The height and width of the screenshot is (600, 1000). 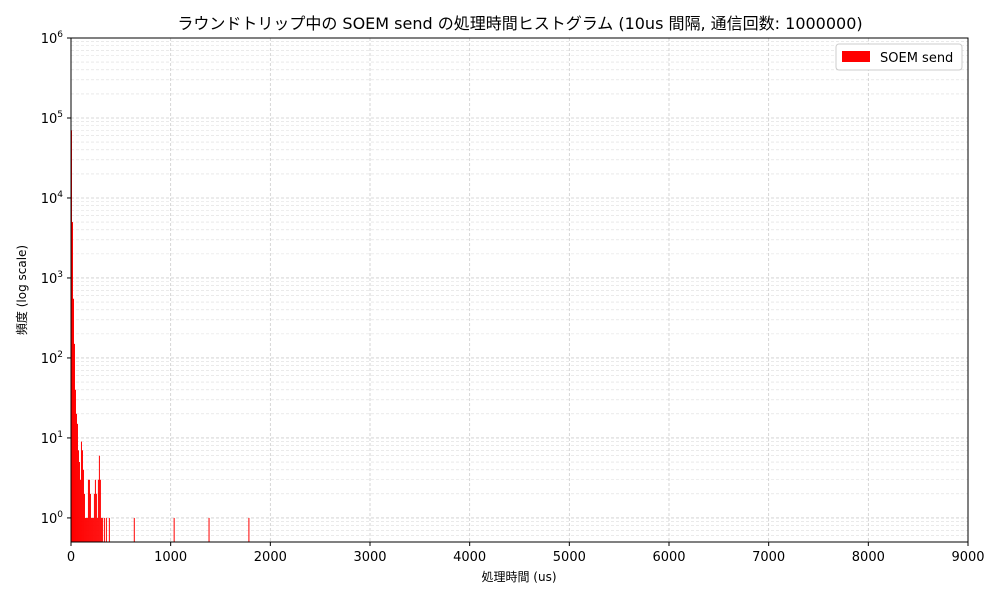 I want to click on x-tick-label: 4000, so click(x=469, y=557).